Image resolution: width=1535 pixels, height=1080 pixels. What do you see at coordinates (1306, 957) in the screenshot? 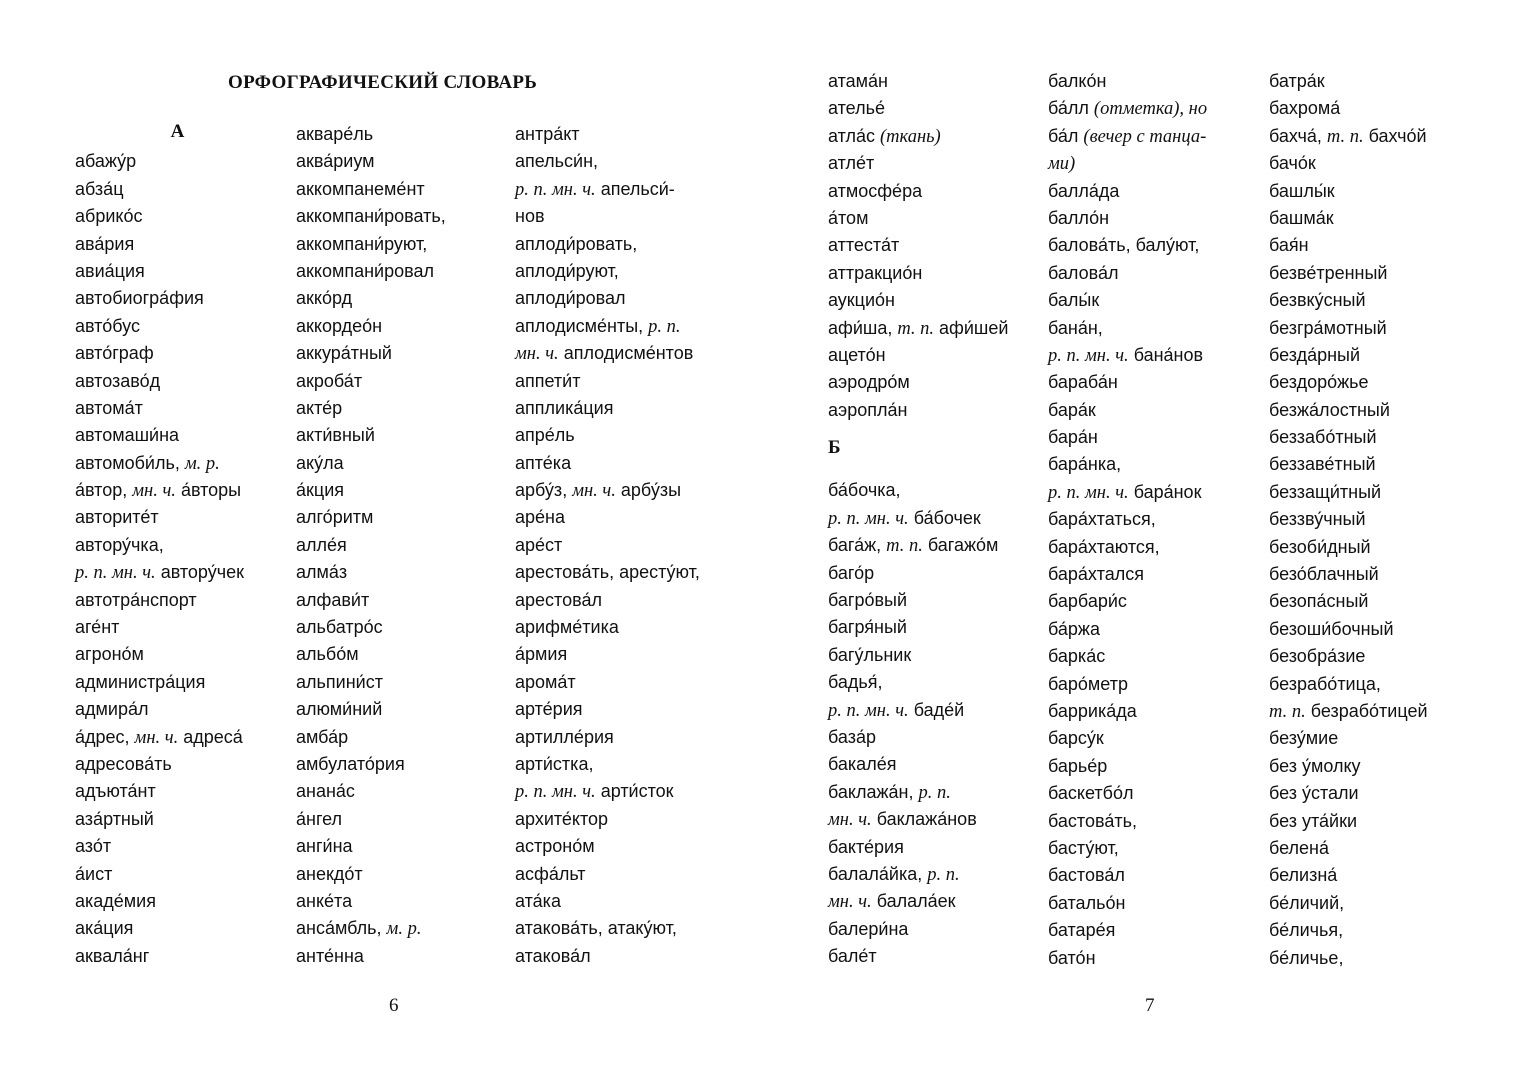
I see `dictionary-entry: бе́личье,` at bounding box center [1306, 957].